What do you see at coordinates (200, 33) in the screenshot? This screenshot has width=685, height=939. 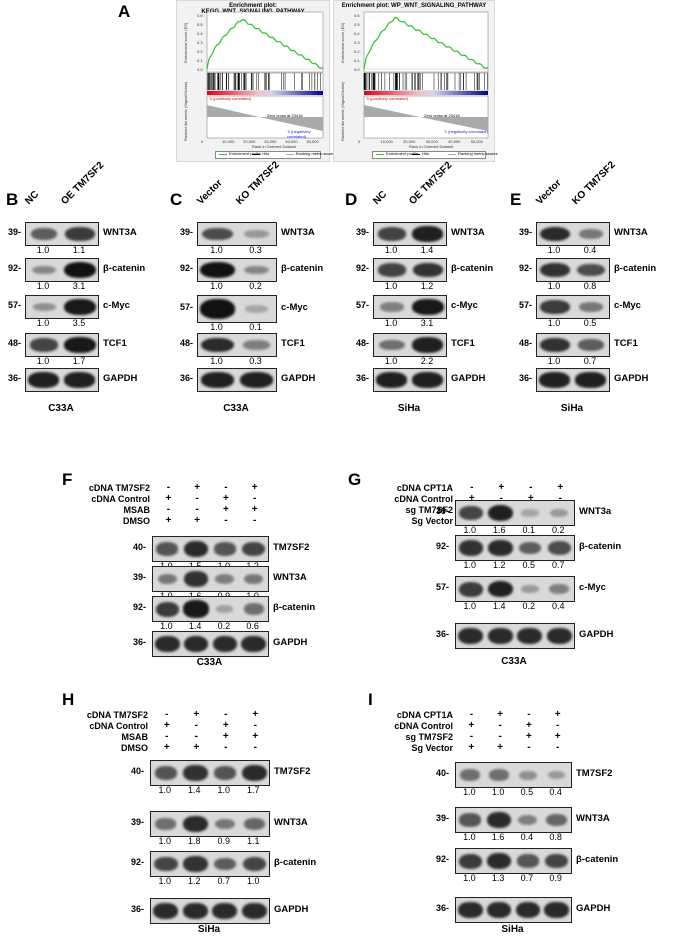 I see `ytick-label: 0.4` at bounding box center [200, 33].